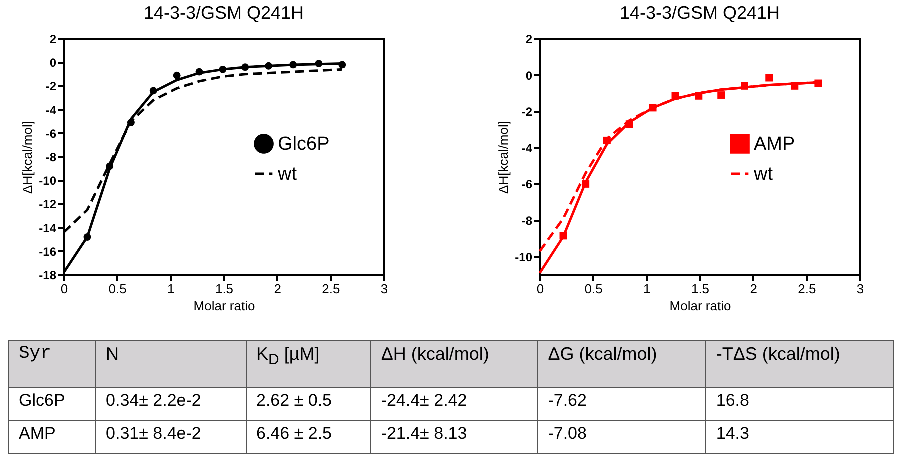  What do you see at coordinates (48, 251) in the screenshot?
I see `y-tick-label: -16` at bounding box center [48, 251].